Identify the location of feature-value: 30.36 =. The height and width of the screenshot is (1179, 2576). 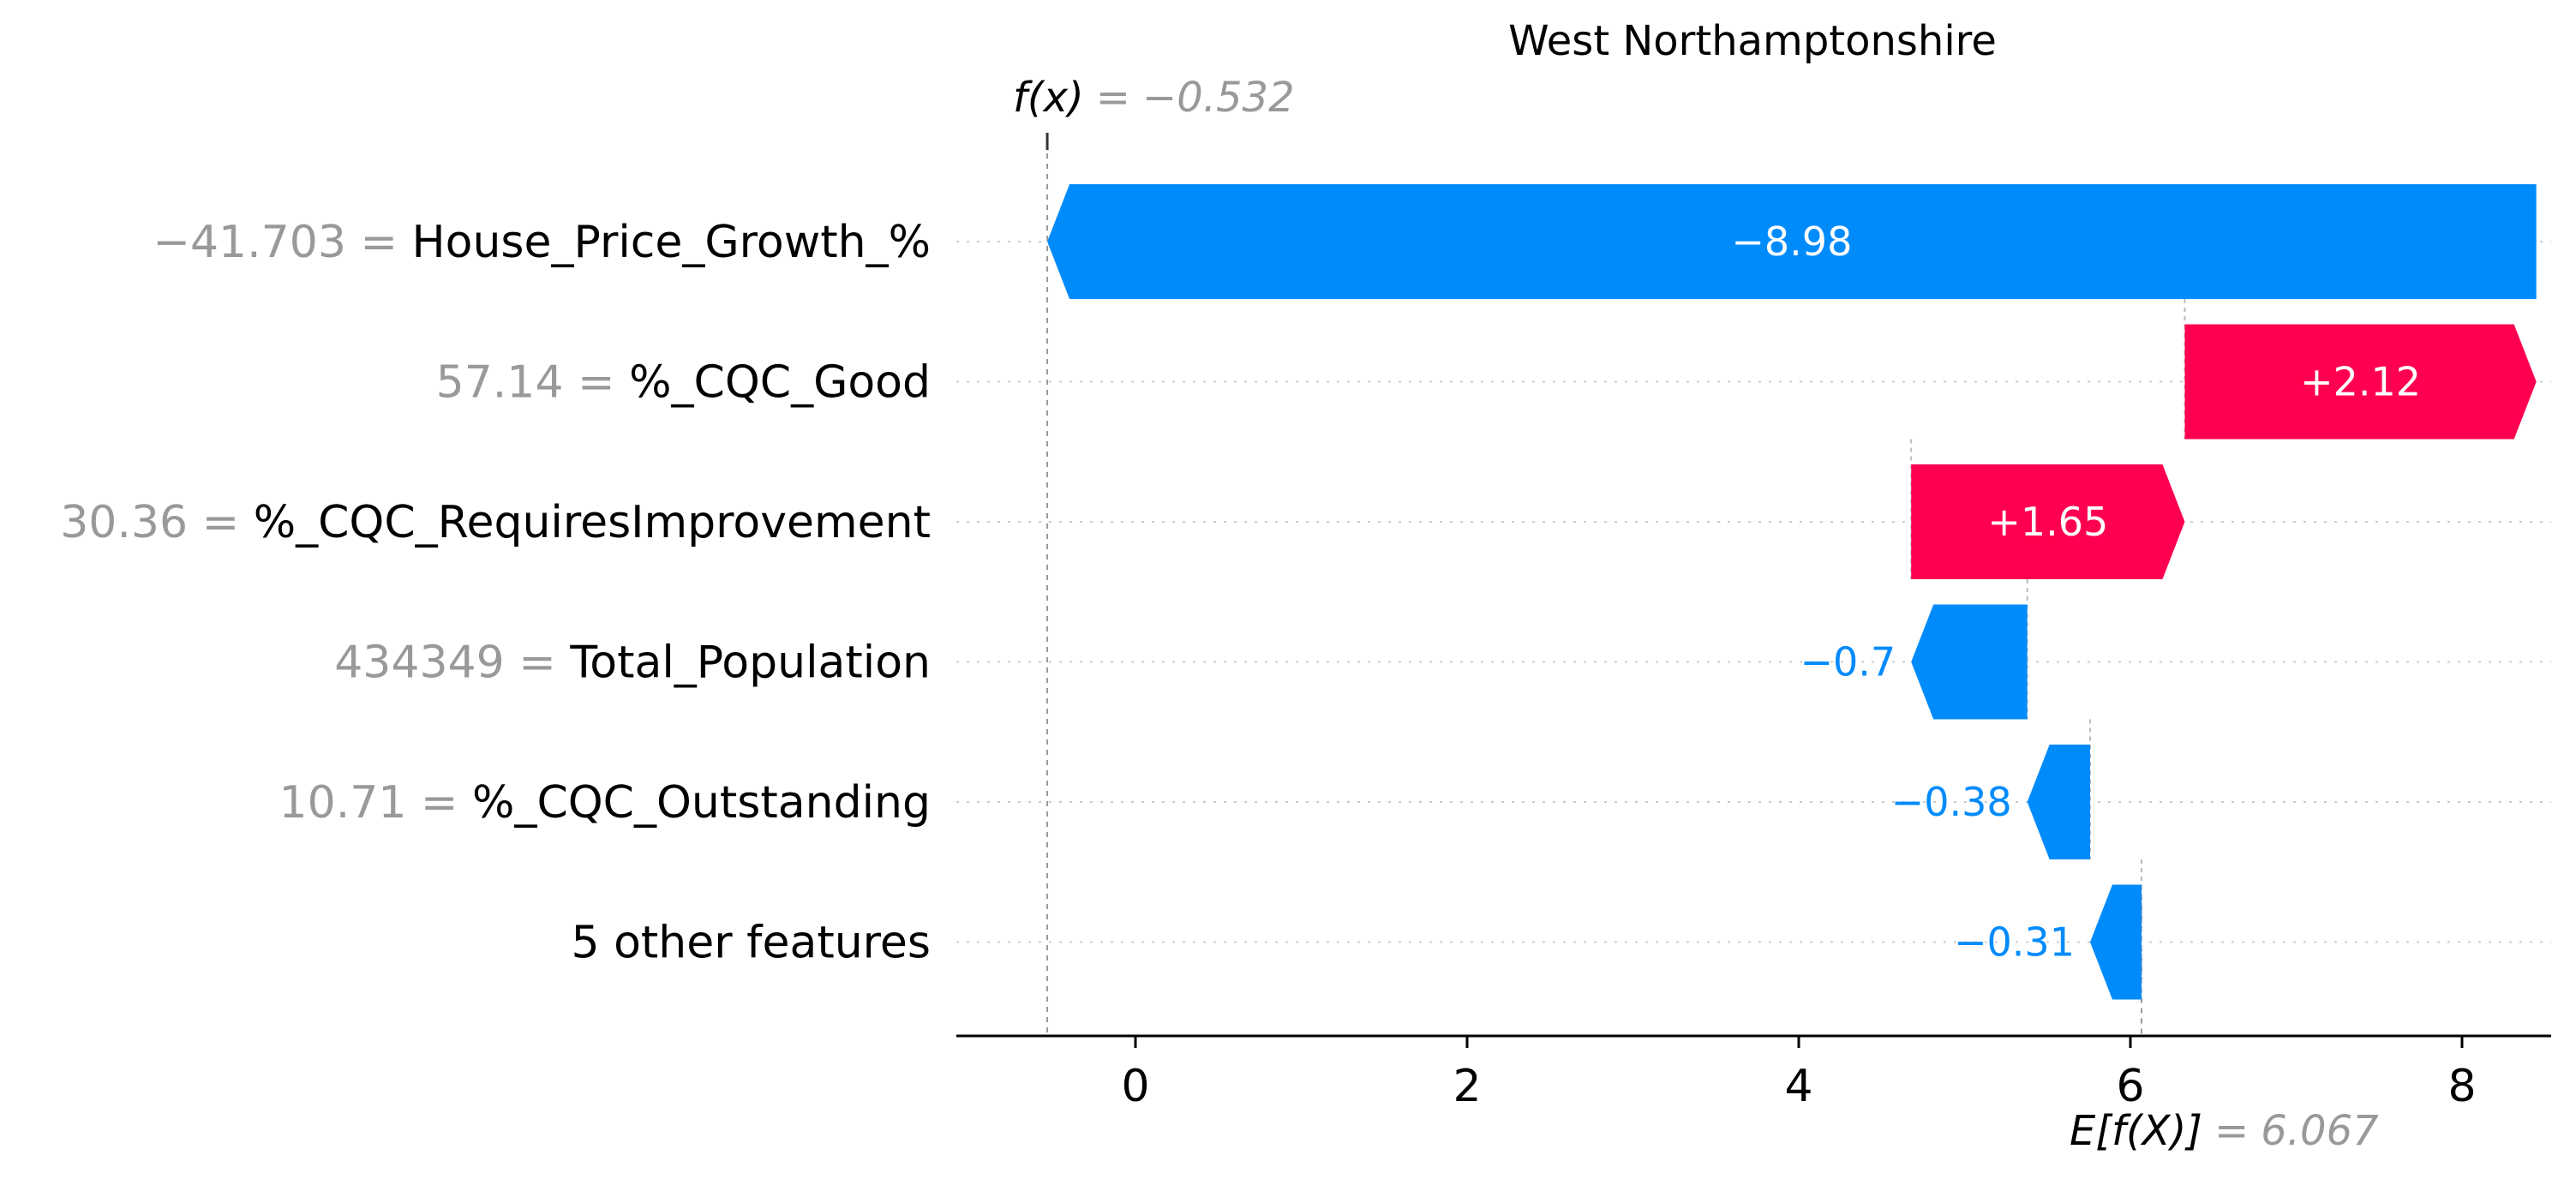
(157, 522).